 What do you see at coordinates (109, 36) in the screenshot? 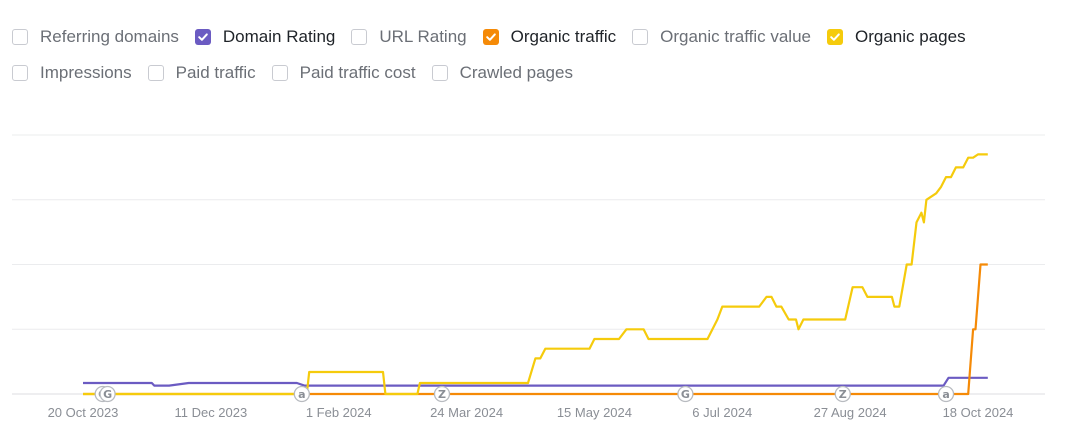
I see `legend-label: Referring domains` at bounding box center [109, 36].